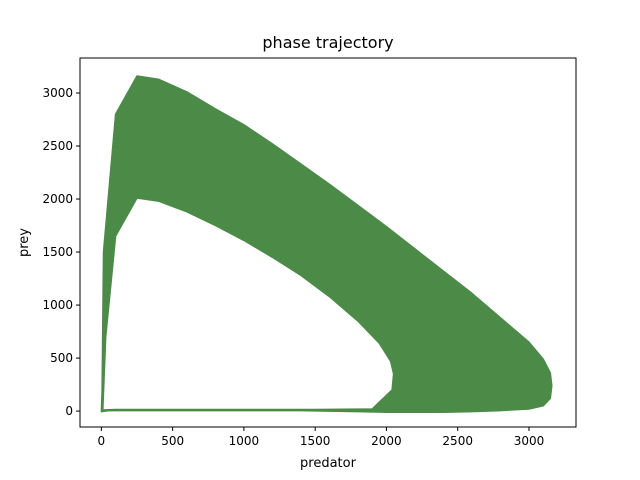 Image resolution: width=640 pixels, height=480 pixels. I want to click on y-tick-label: 3000, so click(57, 93).